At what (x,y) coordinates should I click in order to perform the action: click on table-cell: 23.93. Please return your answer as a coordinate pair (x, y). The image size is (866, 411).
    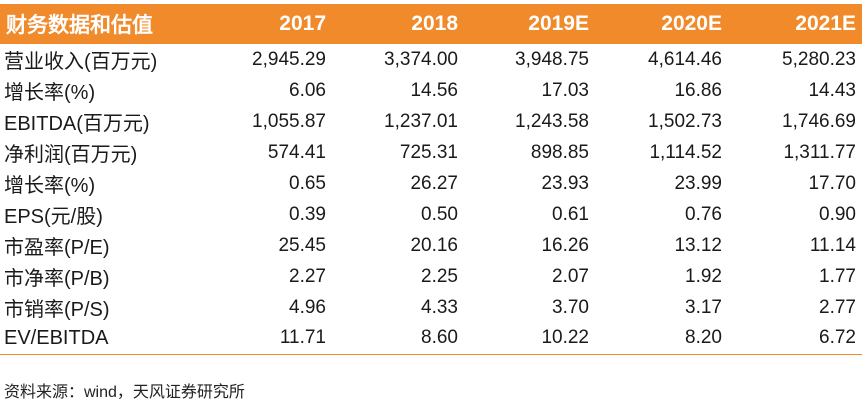
    Looking at the image, I should click on (565, 183).